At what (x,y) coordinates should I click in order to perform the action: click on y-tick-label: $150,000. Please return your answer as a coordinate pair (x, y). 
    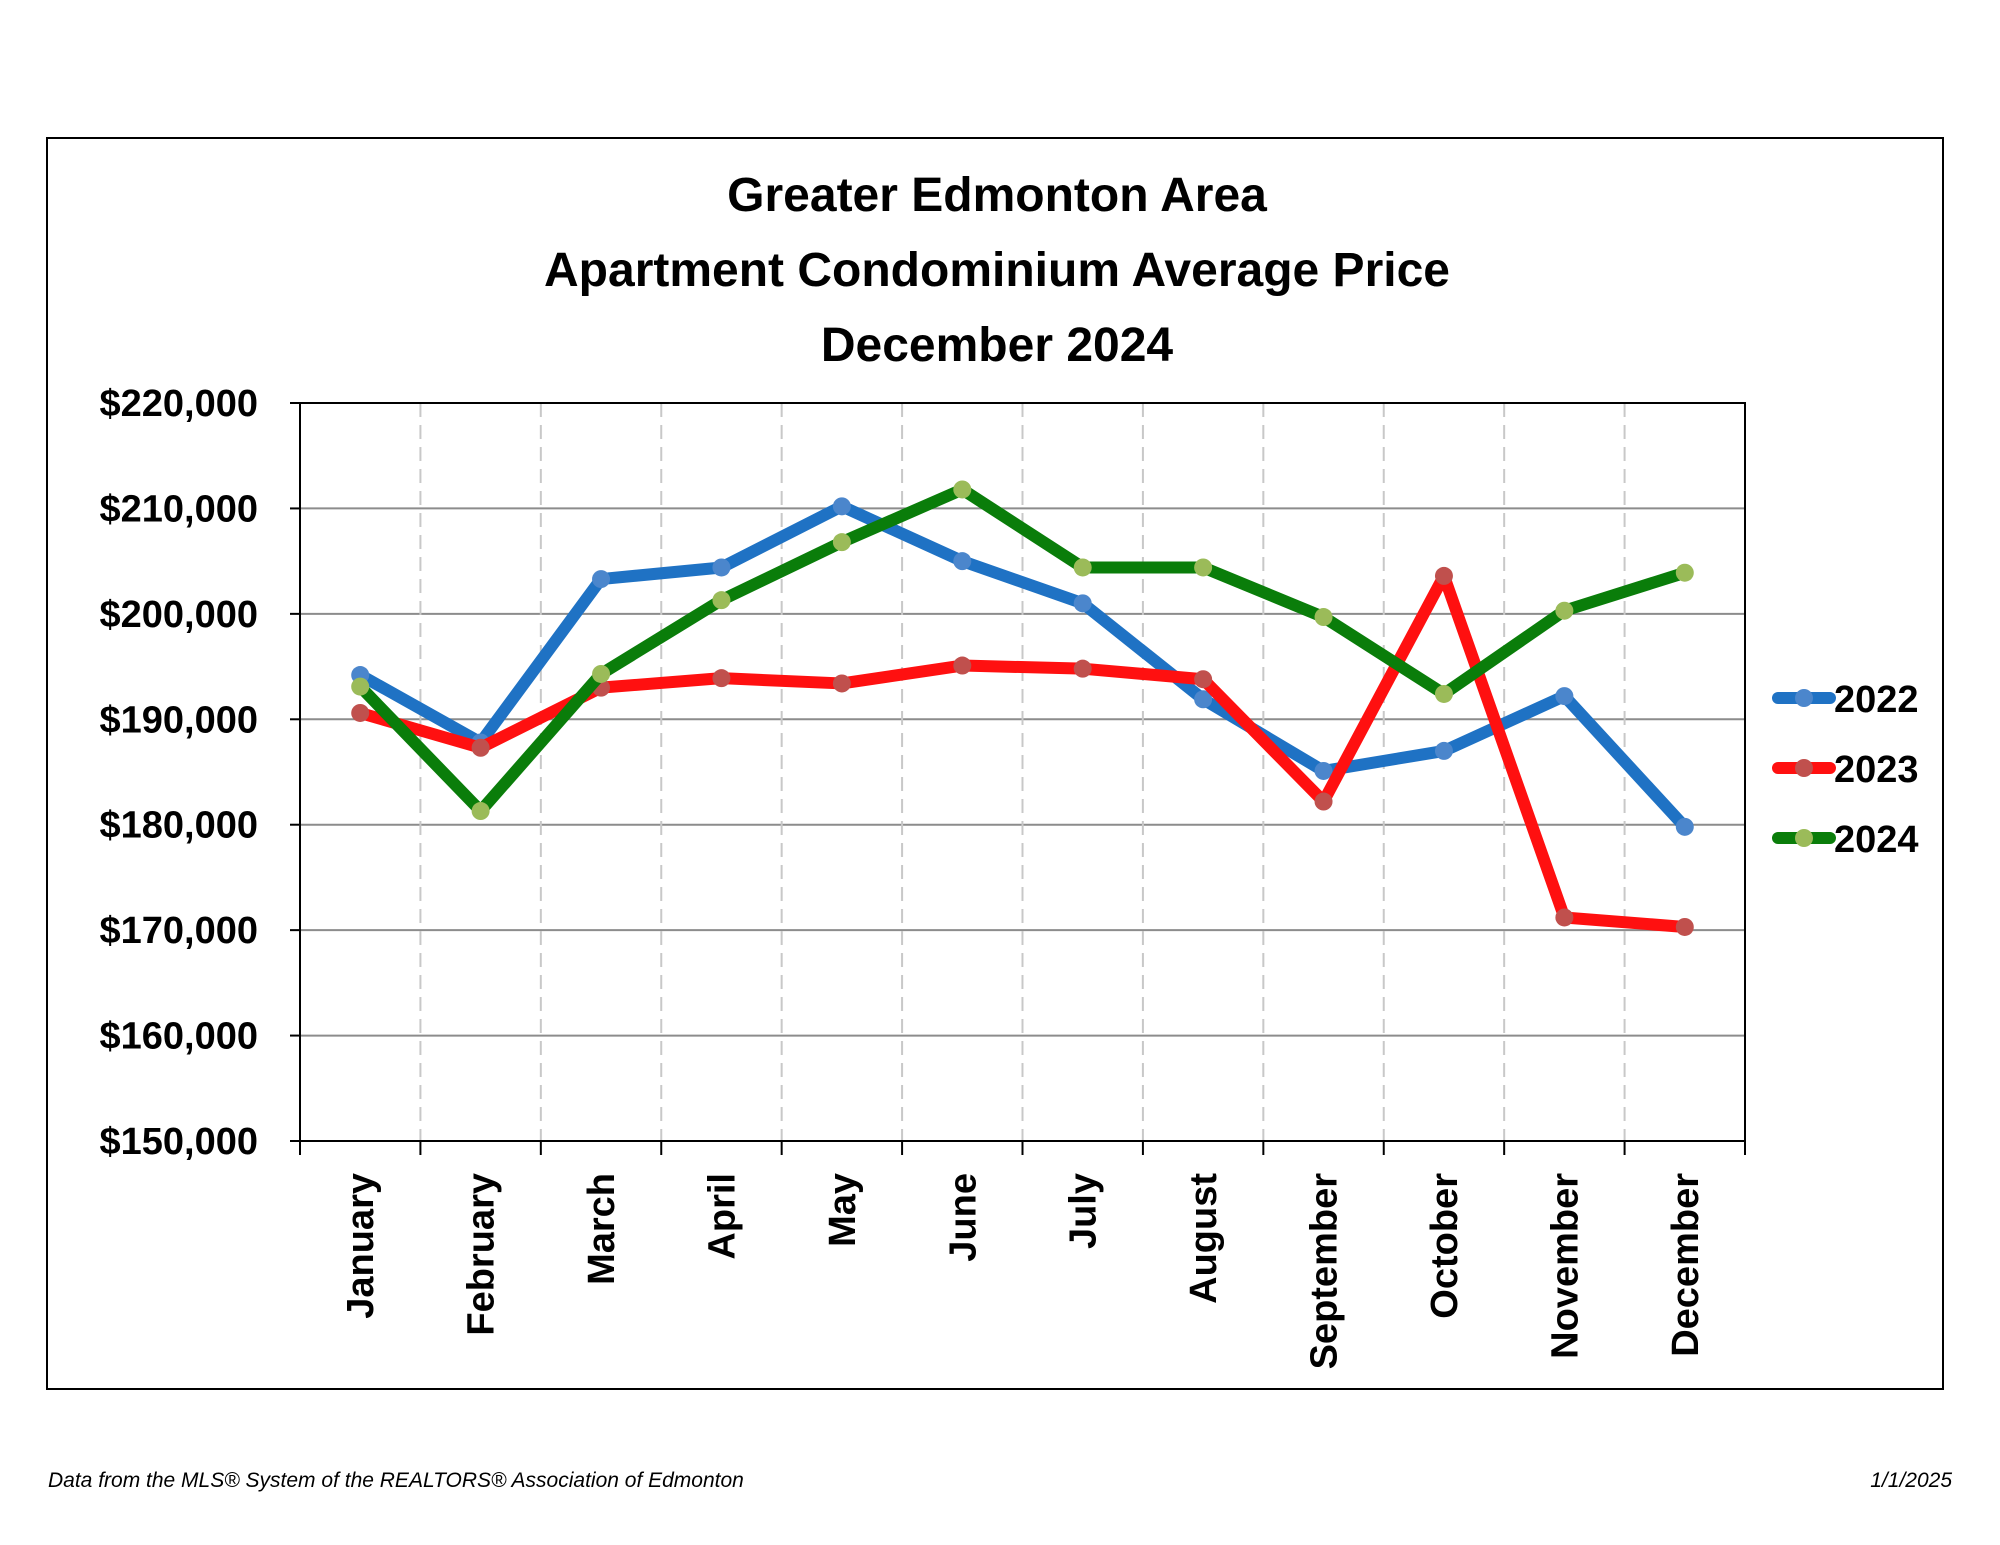
    Looking at the image, I should click on (179, 1142).